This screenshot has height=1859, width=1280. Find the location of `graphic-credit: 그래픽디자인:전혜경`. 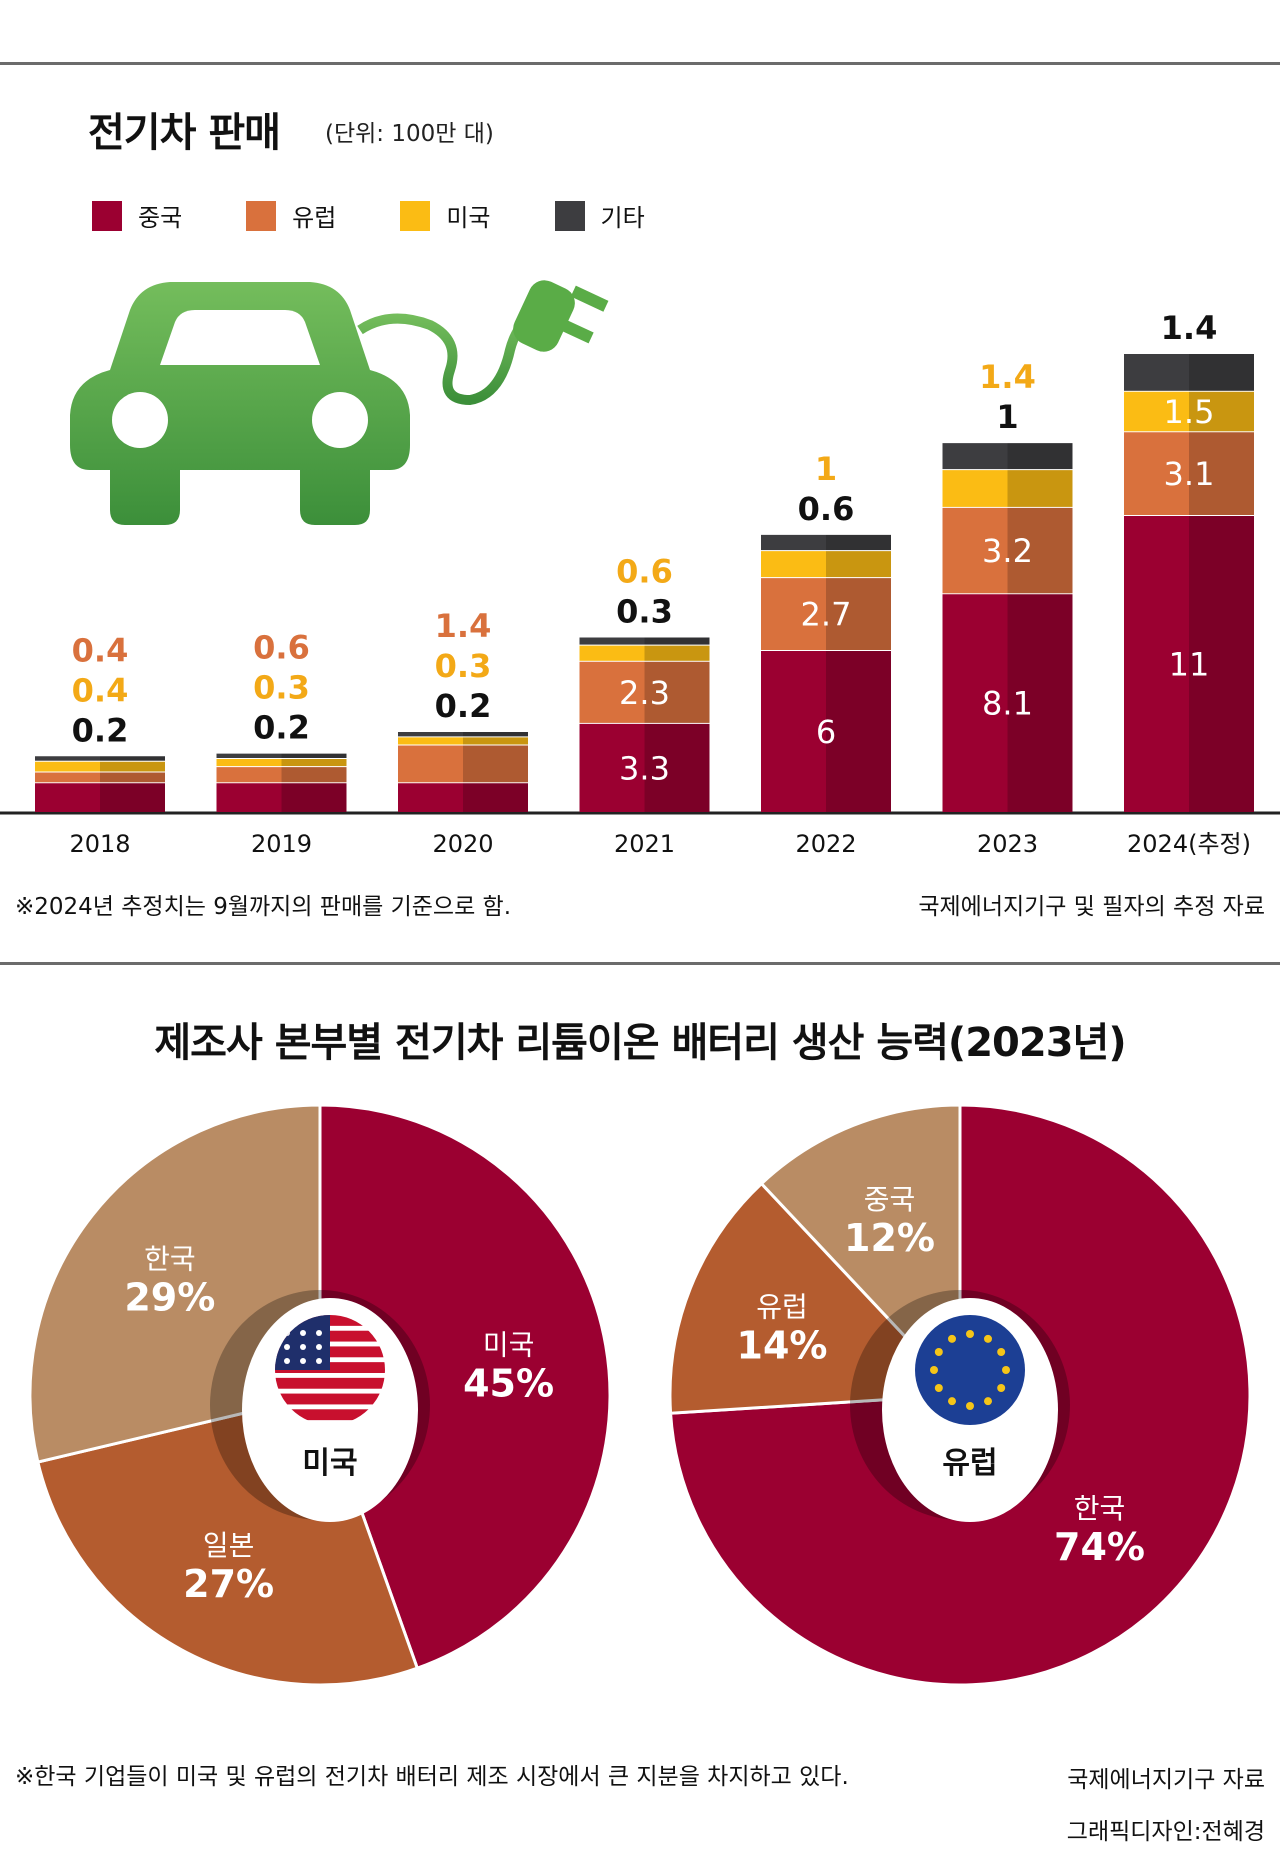

graphic-credit: 그래픽디자인:전혜경 is located at coordinates (1165, 1832).